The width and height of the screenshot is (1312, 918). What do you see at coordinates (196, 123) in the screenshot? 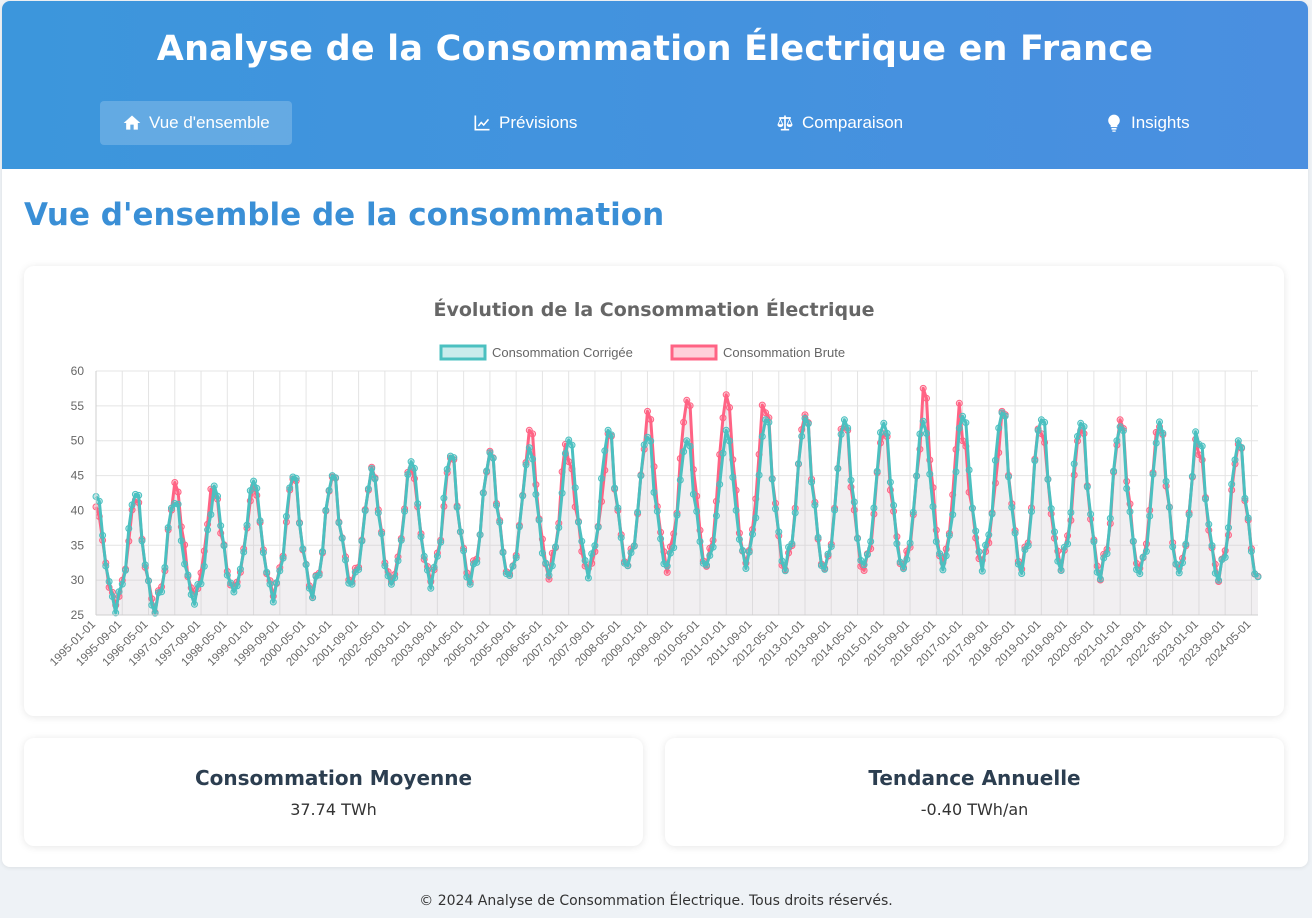
I see `nav-tab-overview: Vue d'ensemble` at bounding box center [196, 123].